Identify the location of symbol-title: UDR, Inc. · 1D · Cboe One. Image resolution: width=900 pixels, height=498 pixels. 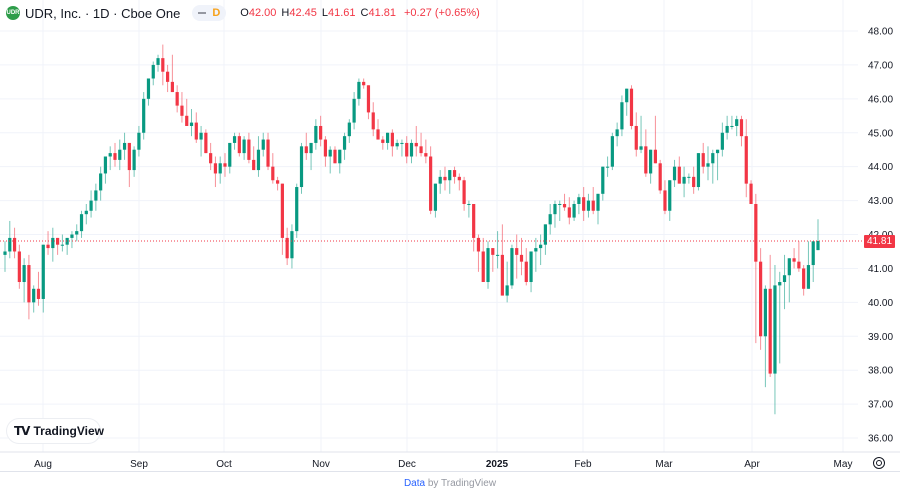
(103, 13).